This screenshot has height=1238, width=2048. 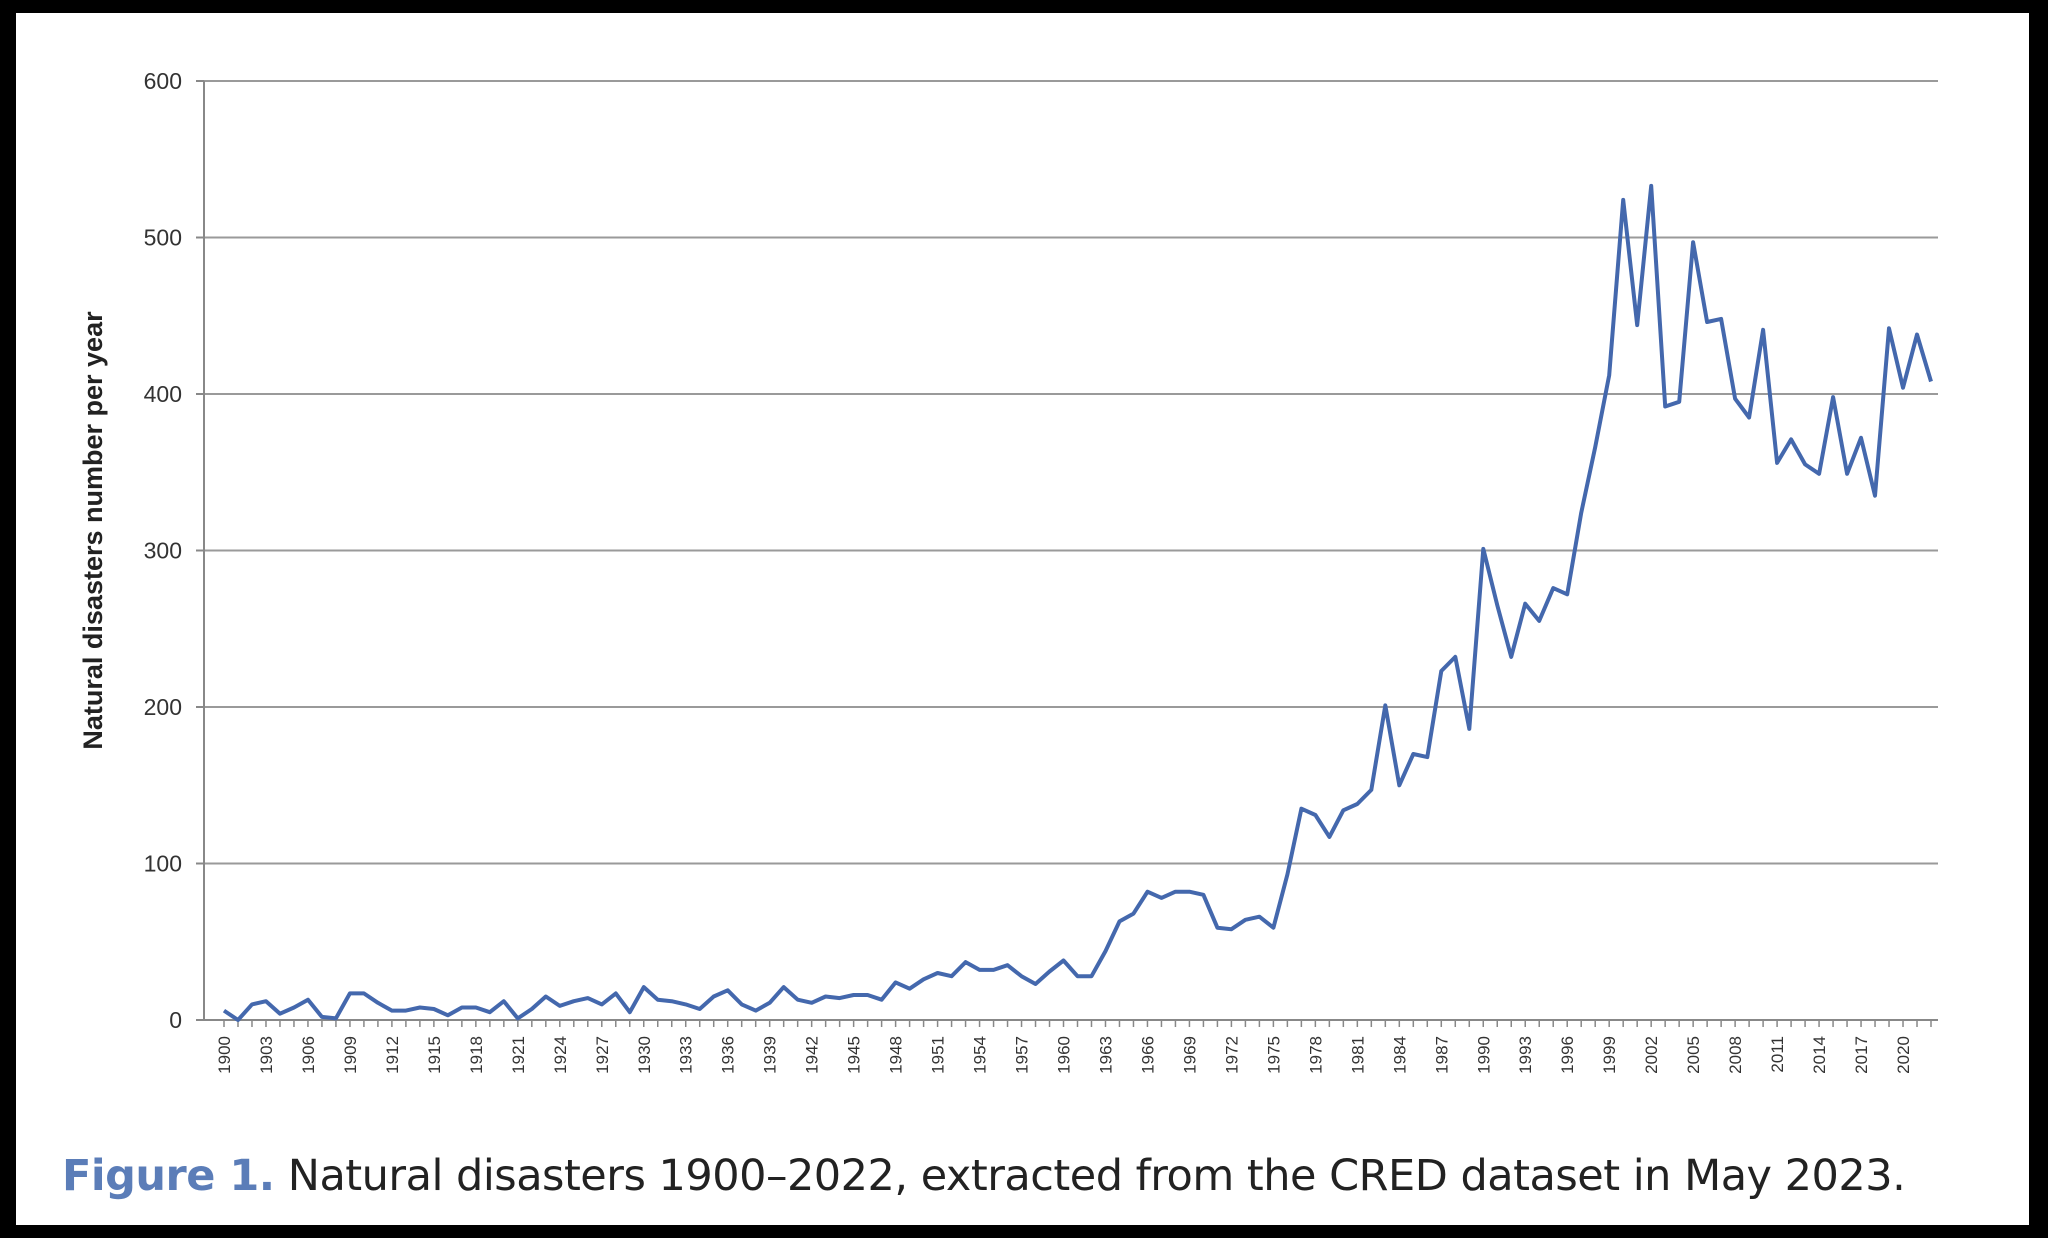 I want to click on x-tick-label: 1930, so click(x=644, y=1055).